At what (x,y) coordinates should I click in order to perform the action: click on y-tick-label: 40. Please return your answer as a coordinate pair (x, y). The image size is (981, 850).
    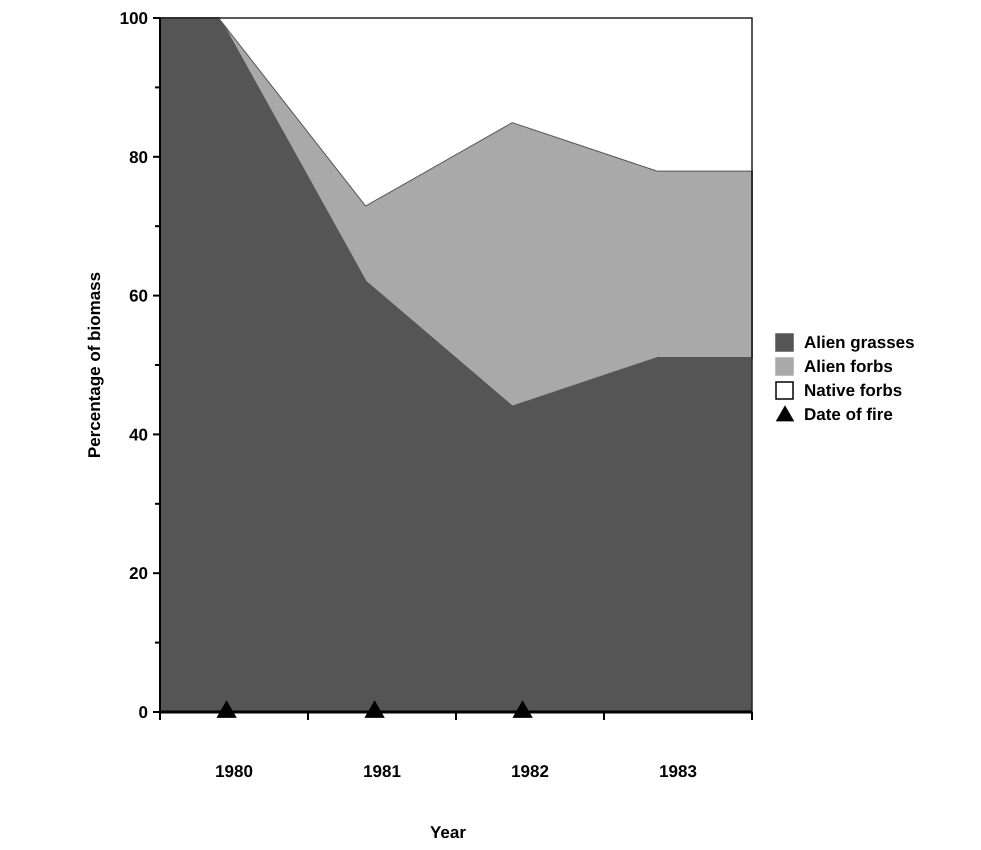
    Looking at the image, I should click on (138, 434).